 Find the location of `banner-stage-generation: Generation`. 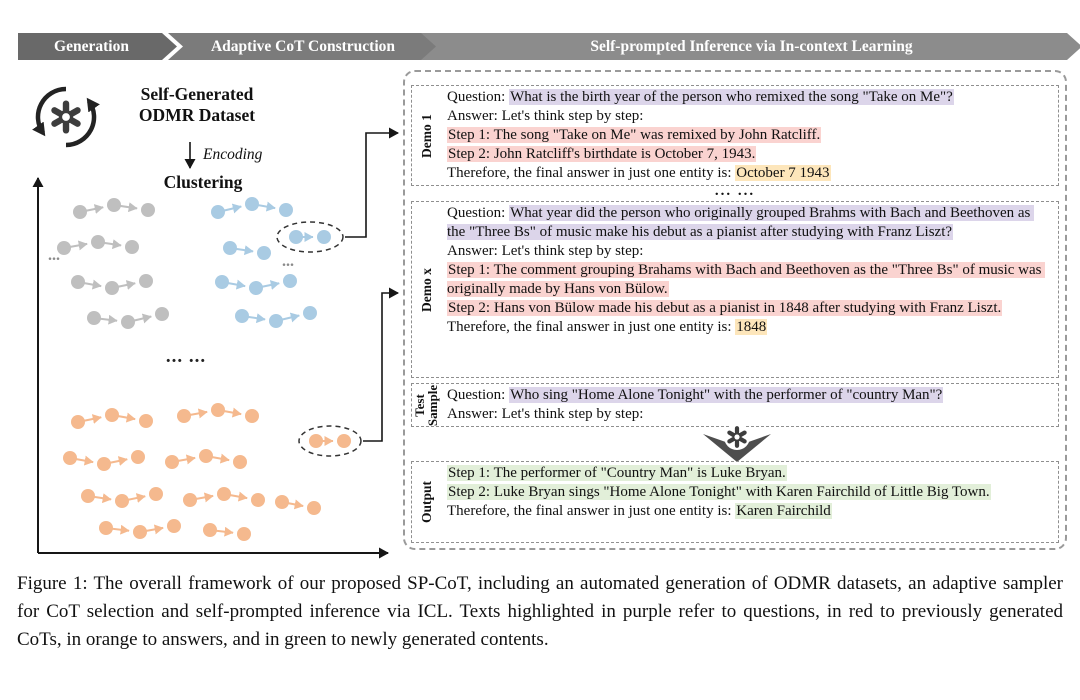

banner-stage-generation: Generation is located at coordinates (97, 46).